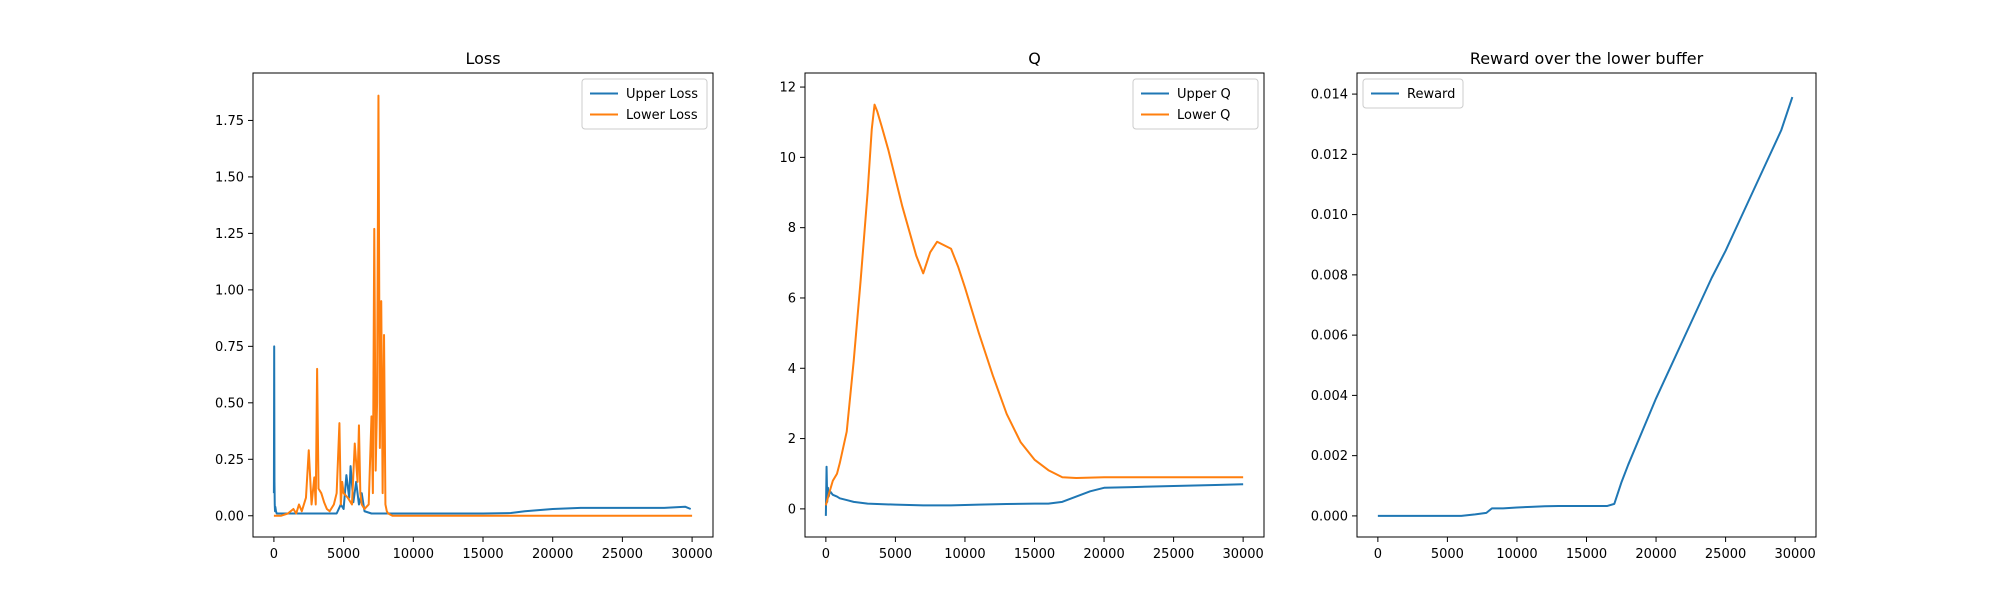 This screenshot has width=2000, height=600. I want to click on reward-y-tick-label: 0.002, so click(1329, 456).